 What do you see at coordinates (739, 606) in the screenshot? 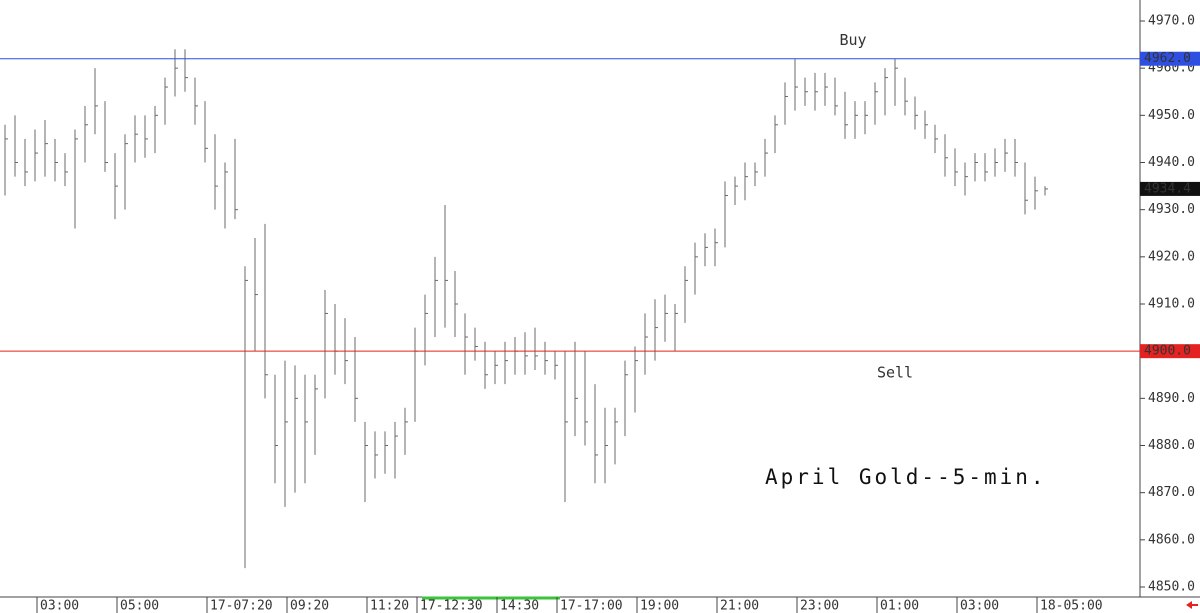
I see `x-tick-label: 21:00` at bounding box center [739, 606].